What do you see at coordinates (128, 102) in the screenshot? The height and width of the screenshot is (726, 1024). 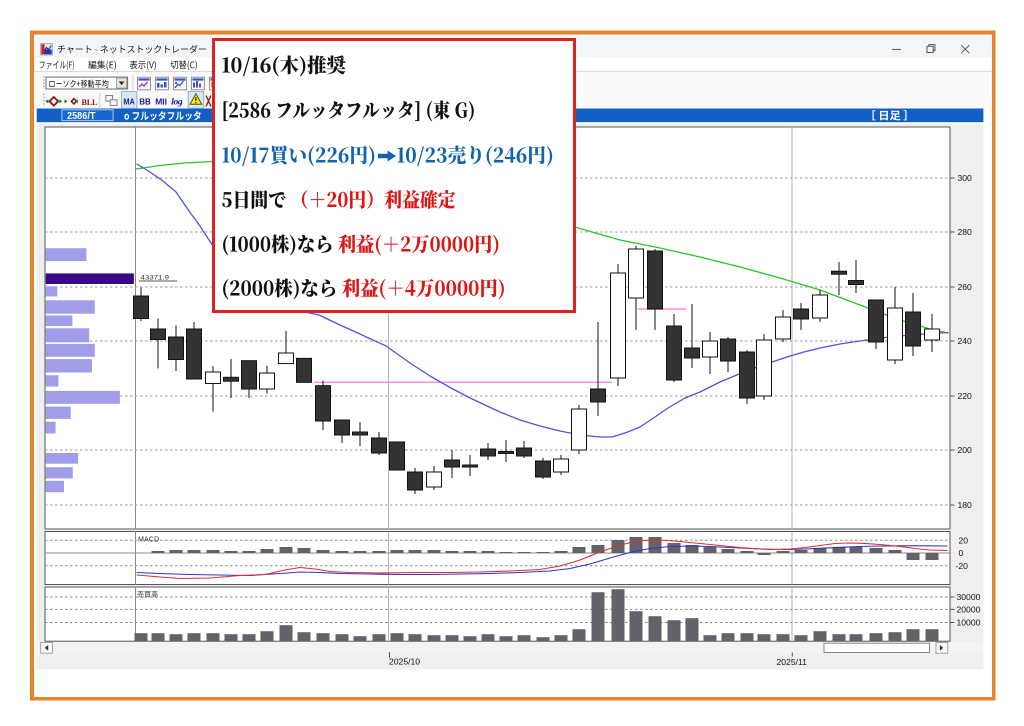 I see `svg-text: MA` at bounding box center [128, 102].